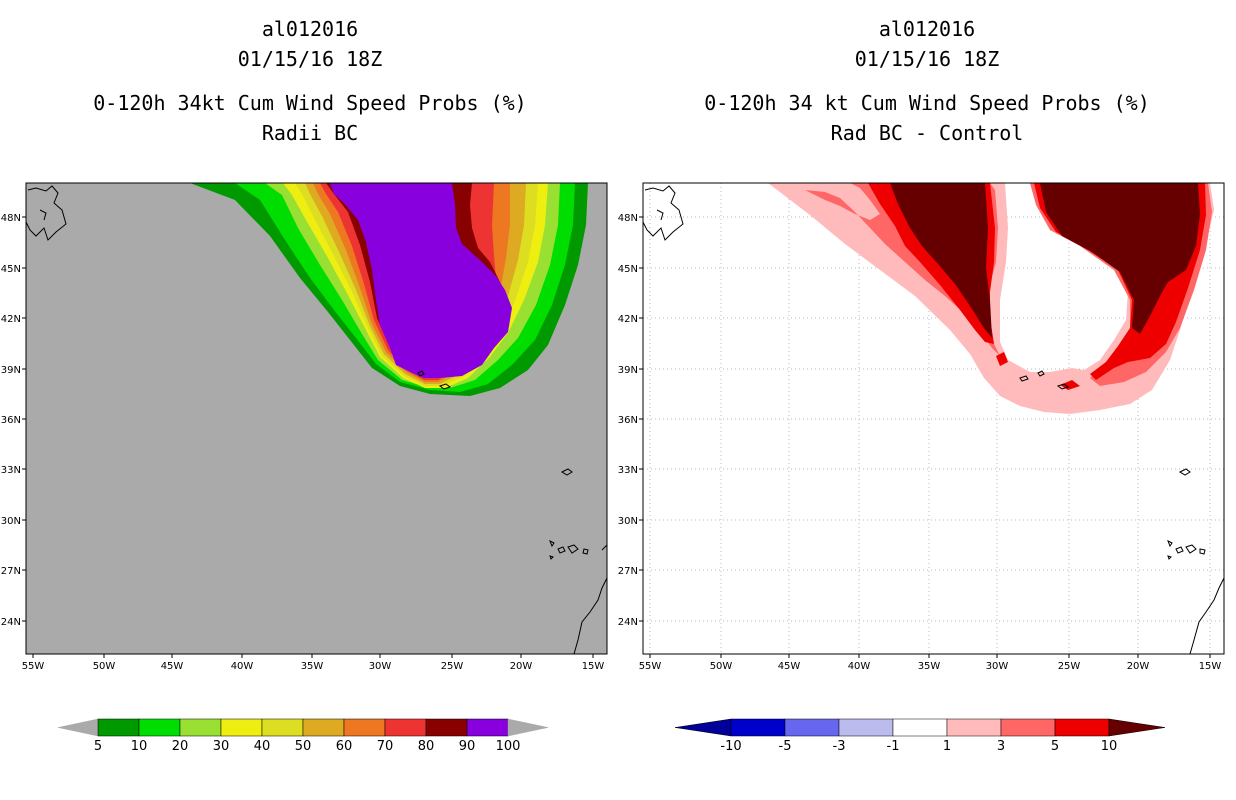 The width and height of the screenshot is (1236, 800). I want to click on right-chart-subtitle: Rad BC - Control, so click(927, 133).